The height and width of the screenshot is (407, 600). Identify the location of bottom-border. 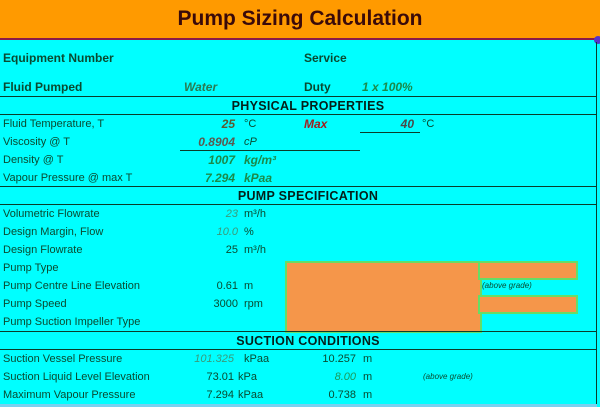
(298, 405).